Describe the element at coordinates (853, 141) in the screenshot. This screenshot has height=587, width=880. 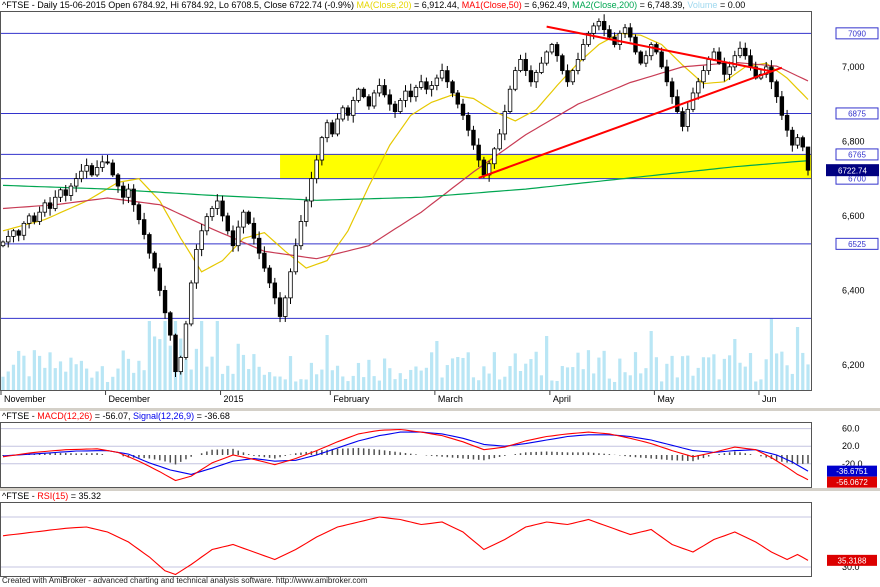
I see `price-axis-label: 6,800` at that location.